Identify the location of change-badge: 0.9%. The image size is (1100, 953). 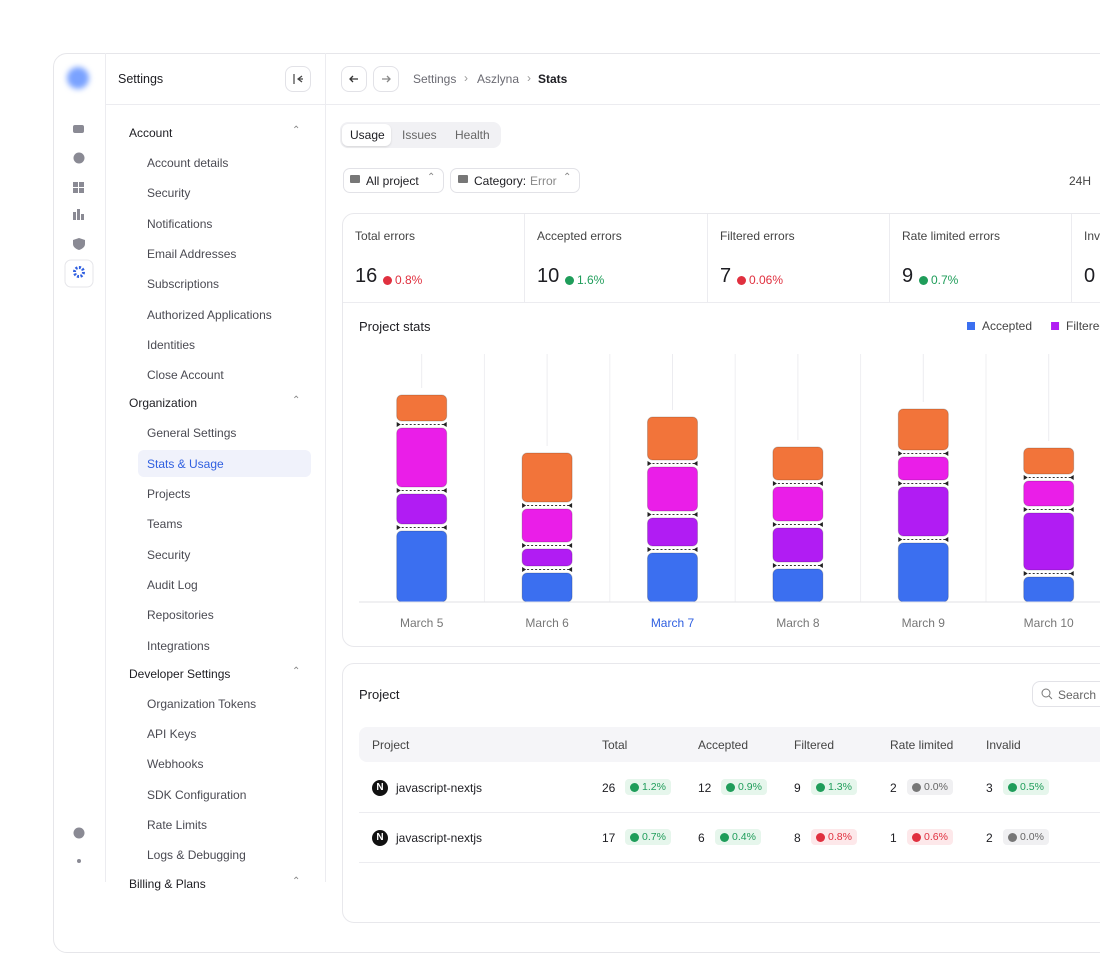
(744, 787).